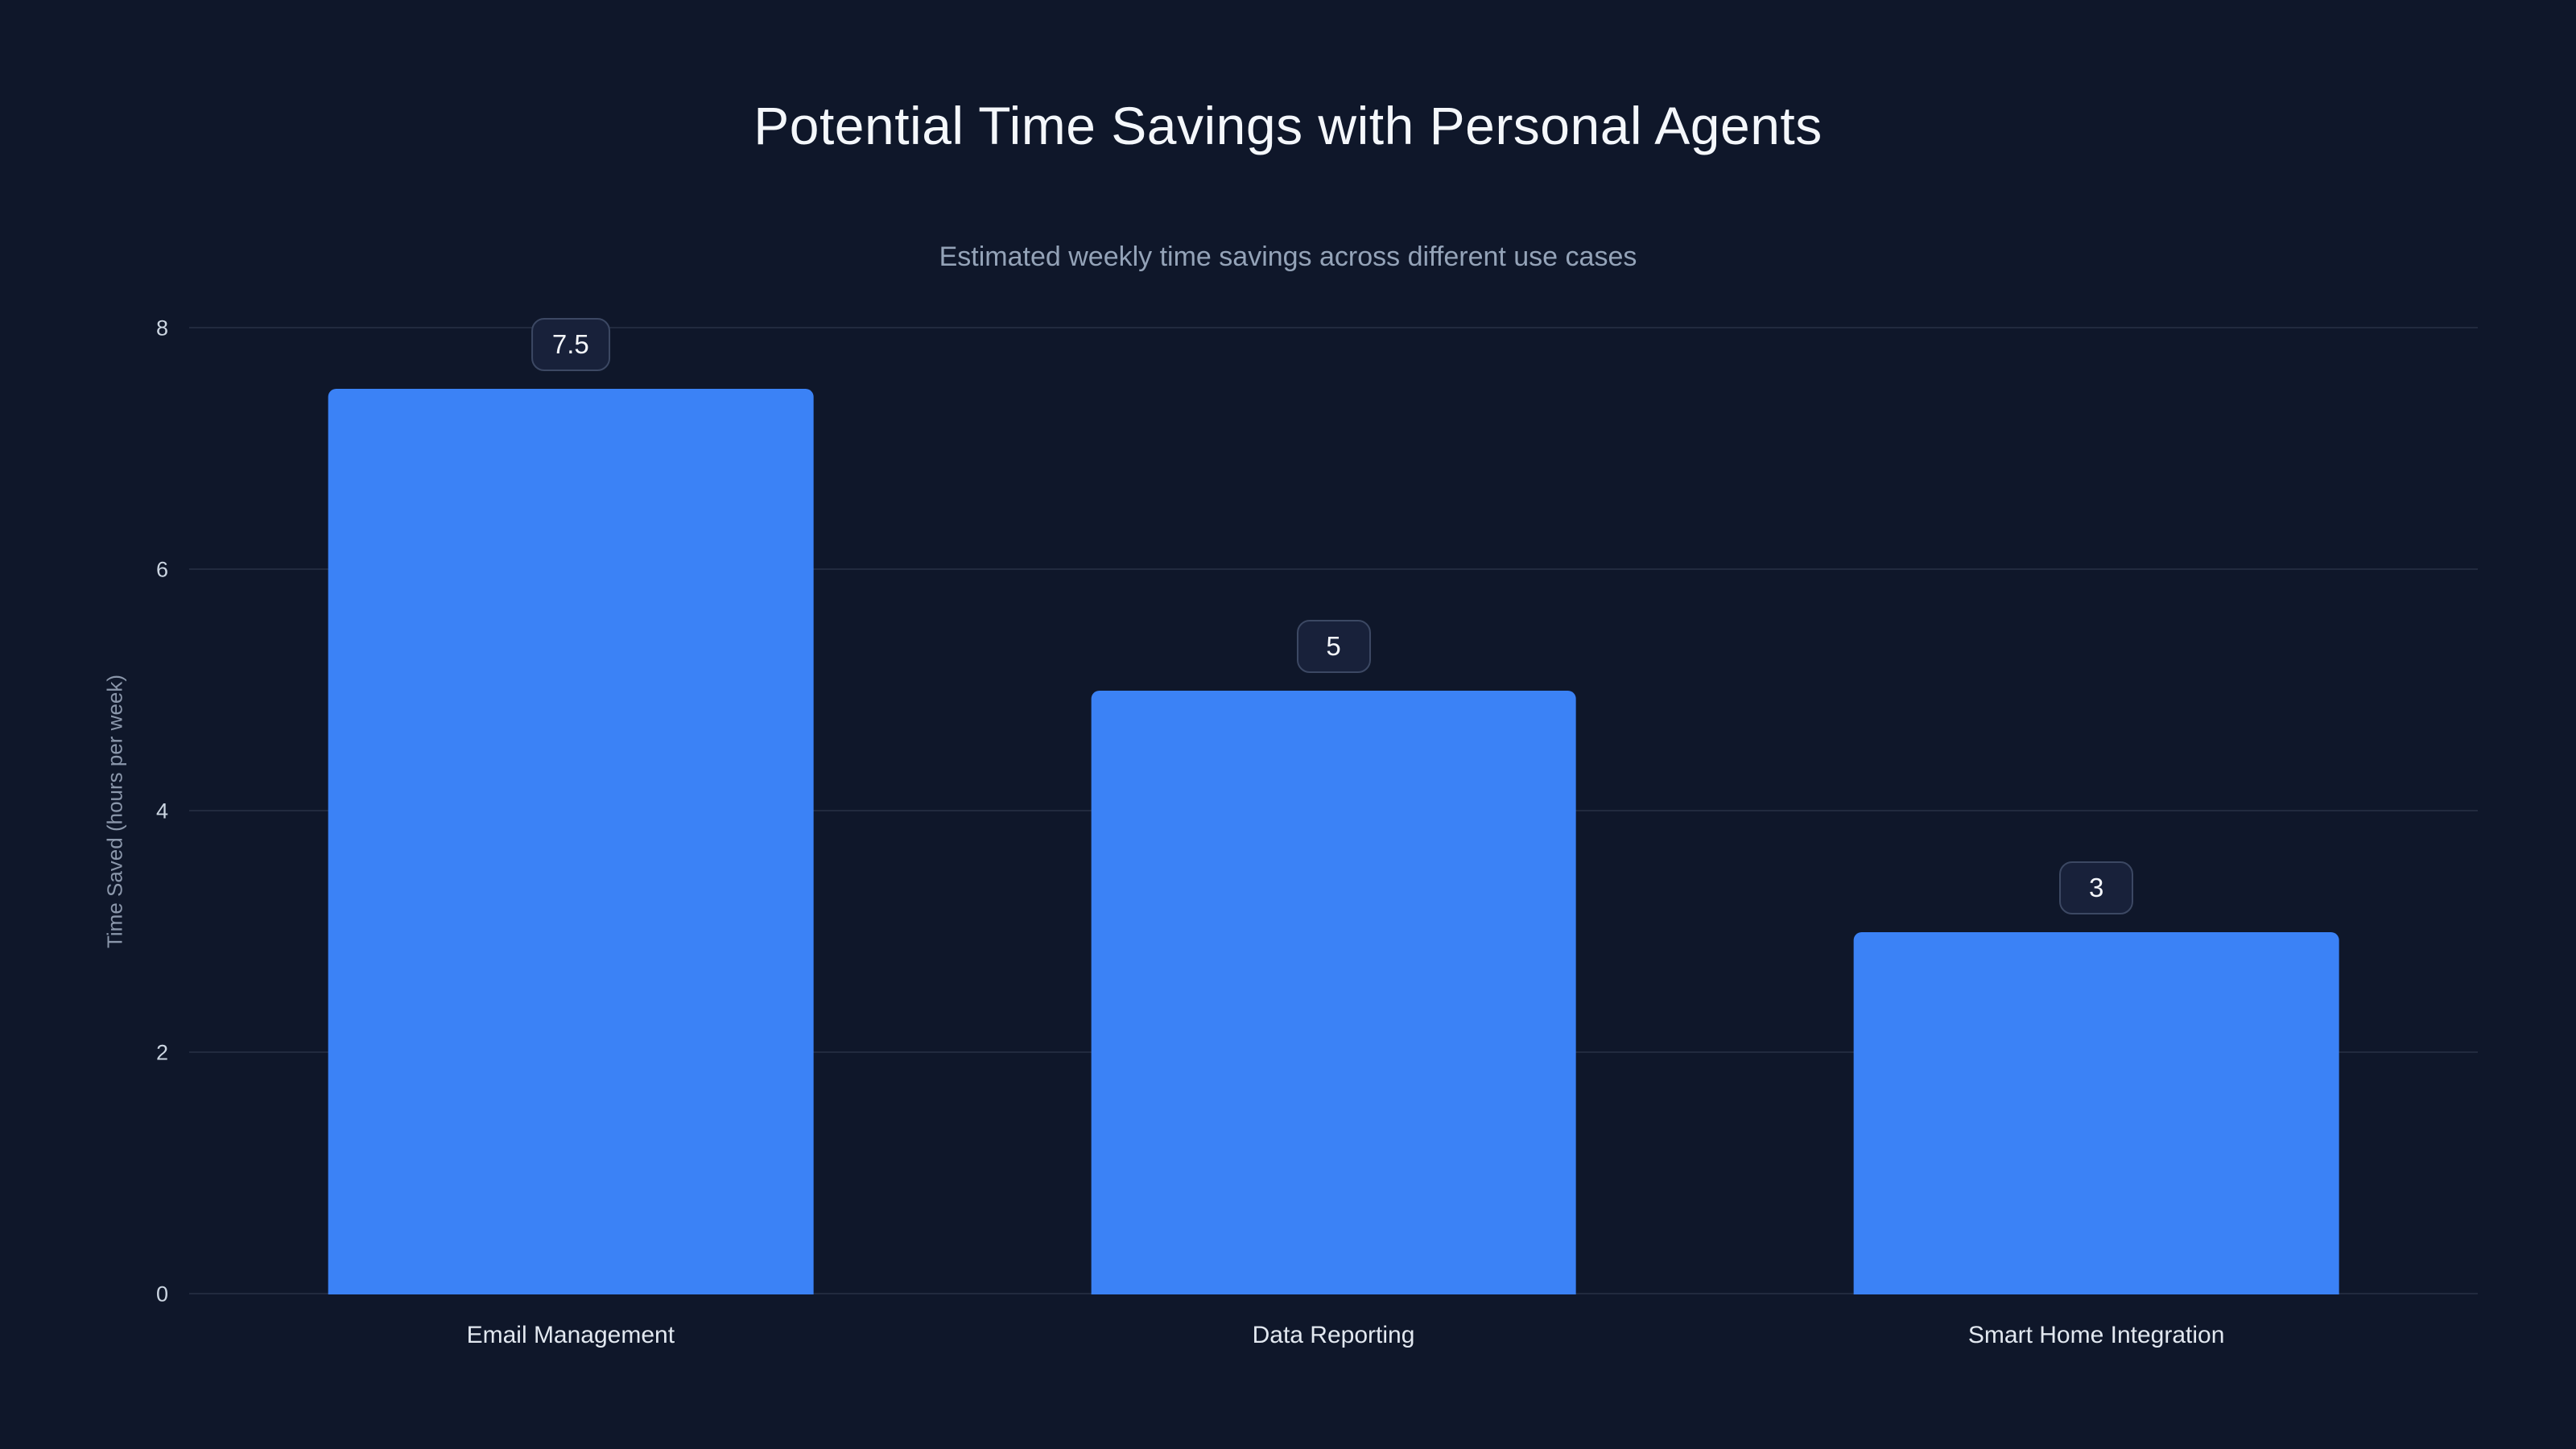  I want to click on value-label-smart-home-integration: 3, so click(2096, 887).